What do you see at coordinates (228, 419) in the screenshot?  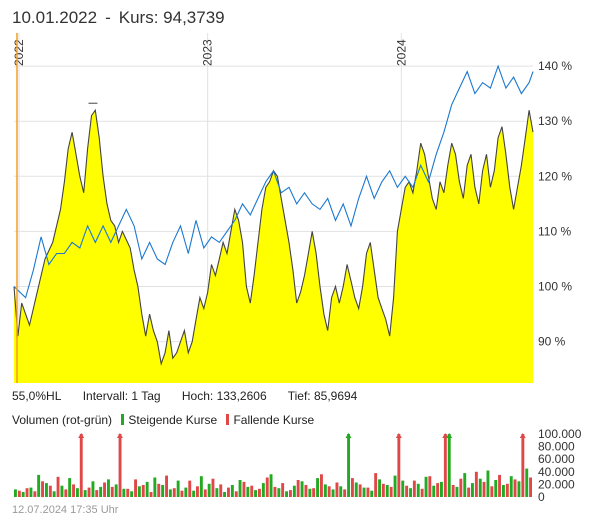 I see `falling-marker-icon` at bounding box center [228, 419].